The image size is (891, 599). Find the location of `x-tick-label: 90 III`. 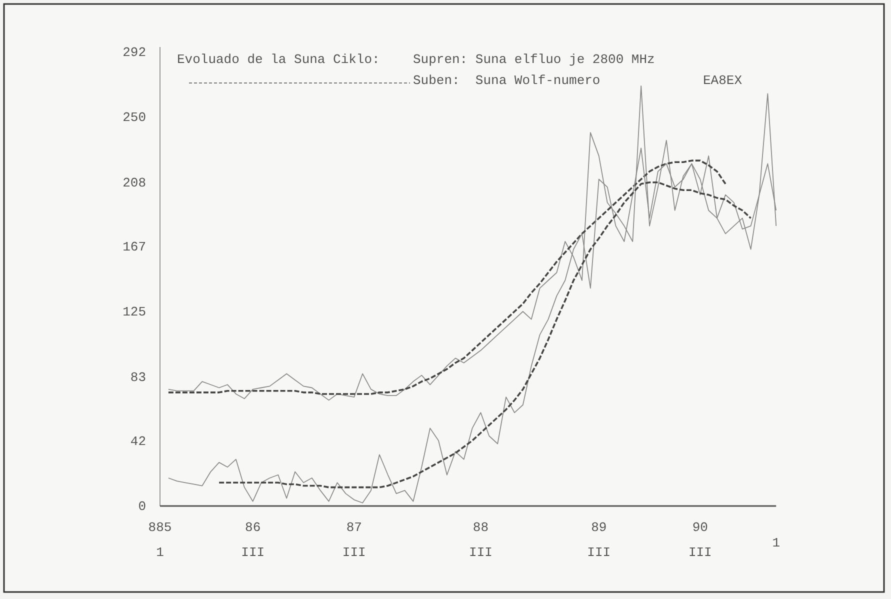

x-tick-label: 90 III is located at coordinates (700, 540).